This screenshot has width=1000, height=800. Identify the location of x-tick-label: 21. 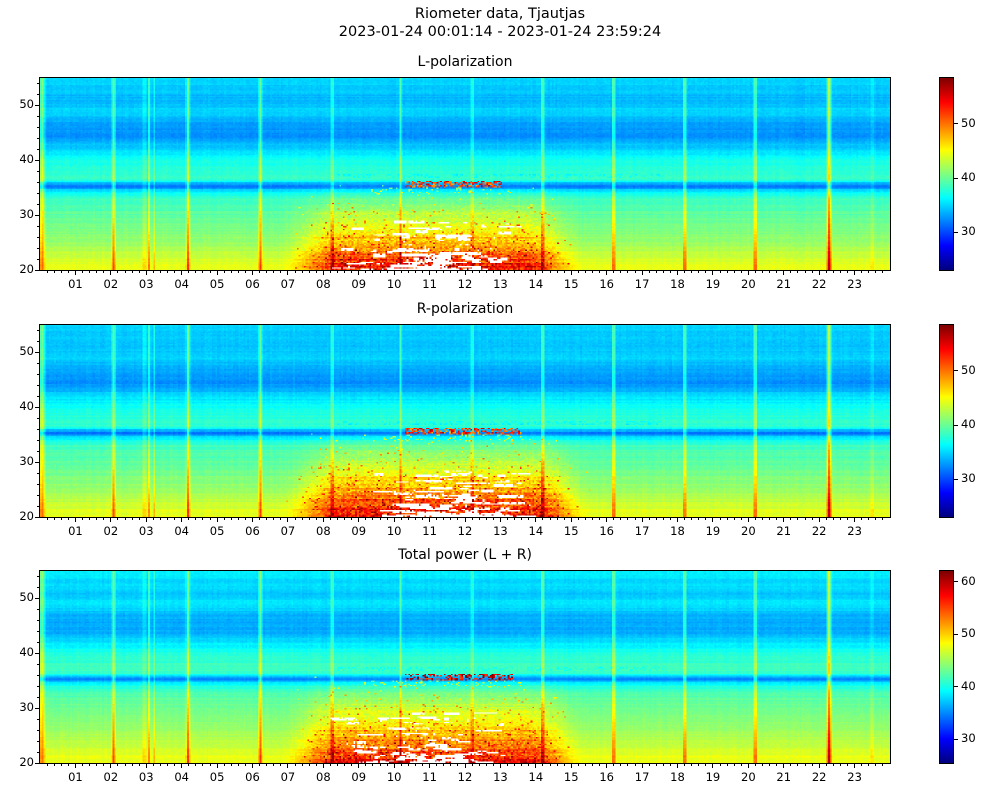
(784, 777).